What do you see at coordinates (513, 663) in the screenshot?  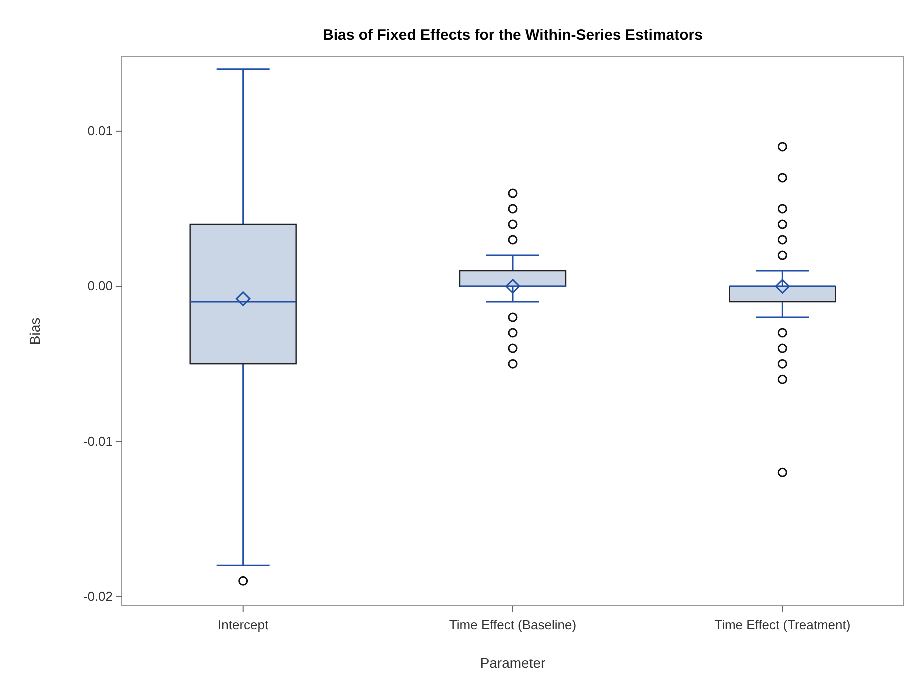 I see `x-axis-title: Parameter` at bounding box center [513, 663].